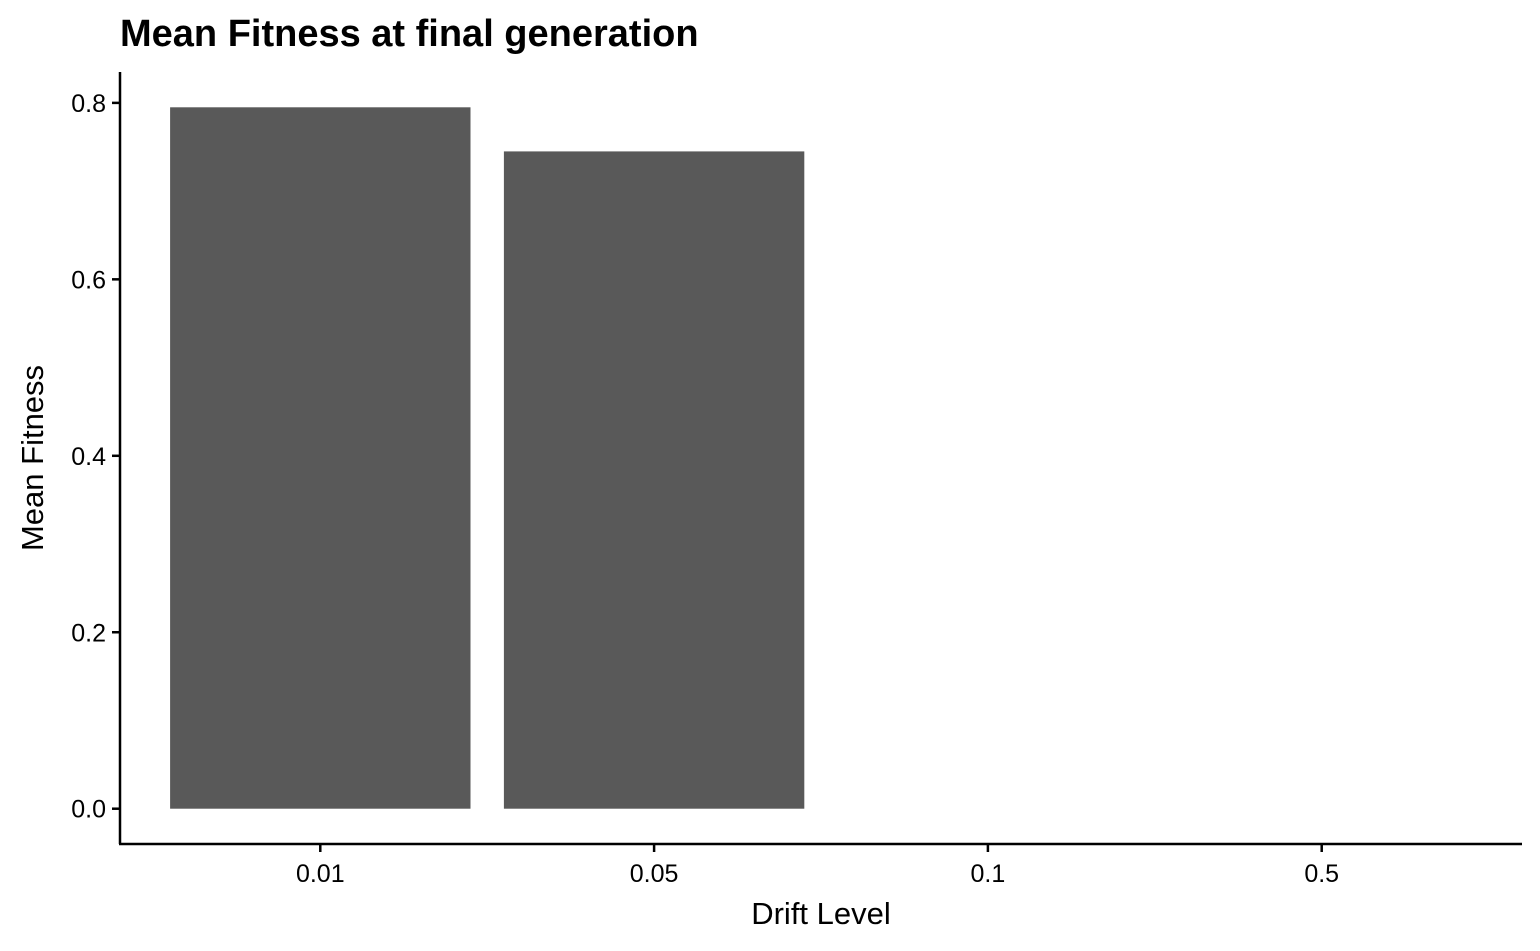 The height and width of the screenshot is (951, 1540). I want to click on y-axis-label: Mean Fitness, so click(32, 458).